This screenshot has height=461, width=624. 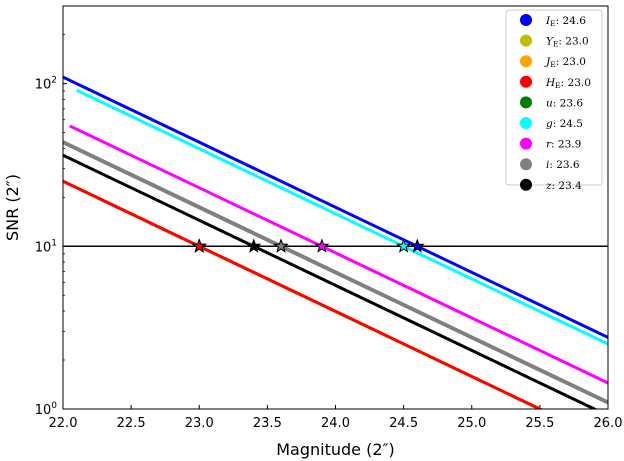 I want to click on legend-marker-i, so click(x=526, y=164).